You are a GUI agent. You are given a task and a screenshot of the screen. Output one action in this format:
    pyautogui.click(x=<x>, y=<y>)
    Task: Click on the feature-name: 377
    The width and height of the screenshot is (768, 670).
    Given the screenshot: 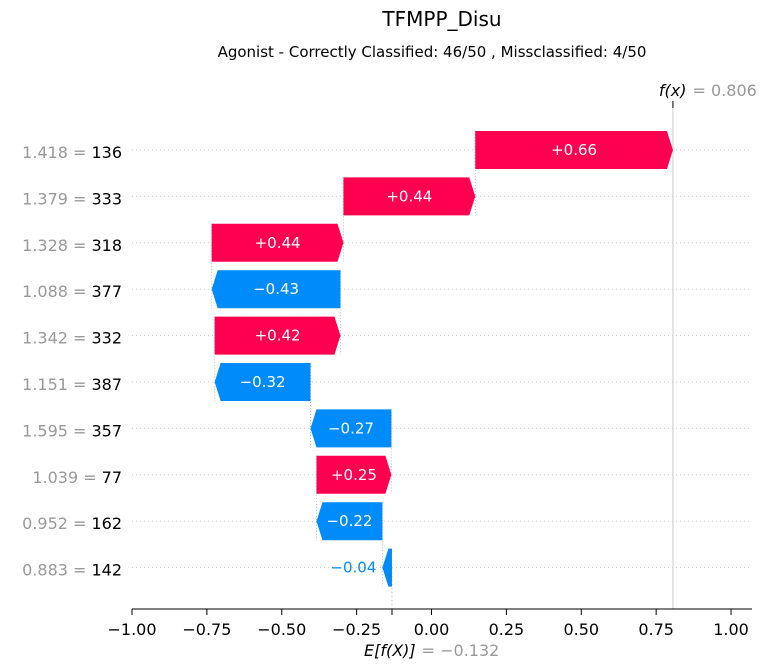 What is the action you would take?
    pyautogui.click(x=106, y=291)
    